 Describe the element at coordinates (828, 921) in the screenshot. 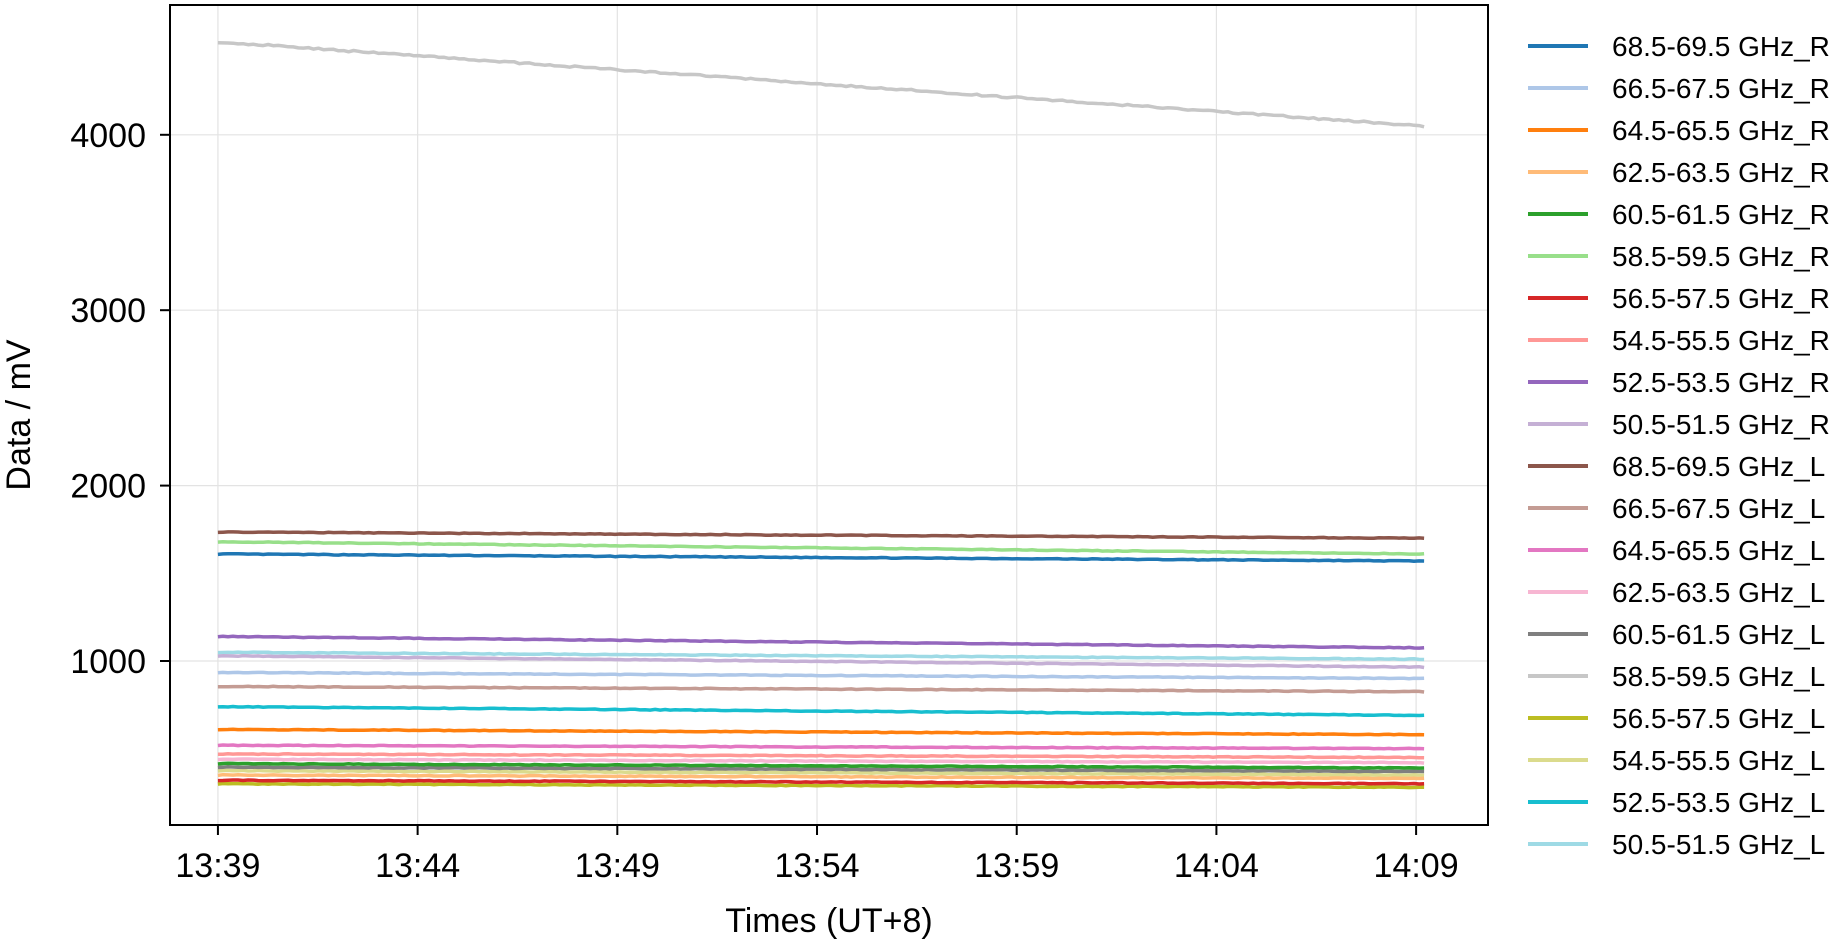

I see `x-axis-title: Times (UT+8)` at that location.